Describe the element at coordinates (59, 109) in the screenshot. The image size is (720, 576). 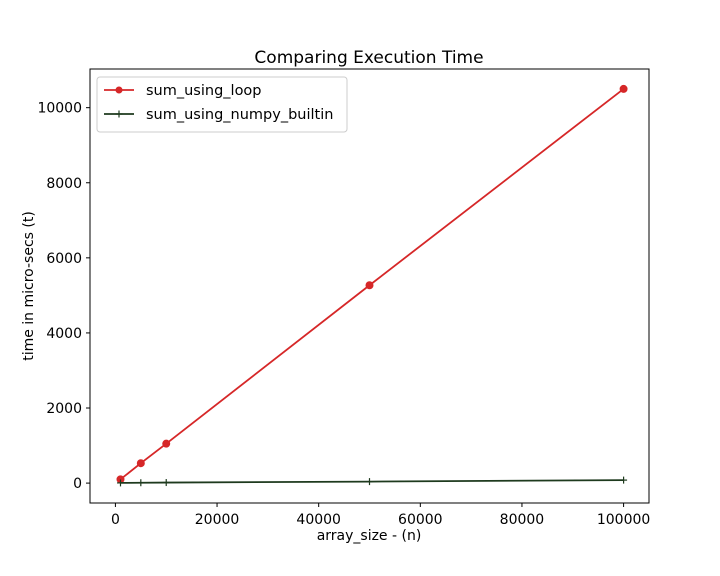
I see `y-tick-label: 10000` at that location.